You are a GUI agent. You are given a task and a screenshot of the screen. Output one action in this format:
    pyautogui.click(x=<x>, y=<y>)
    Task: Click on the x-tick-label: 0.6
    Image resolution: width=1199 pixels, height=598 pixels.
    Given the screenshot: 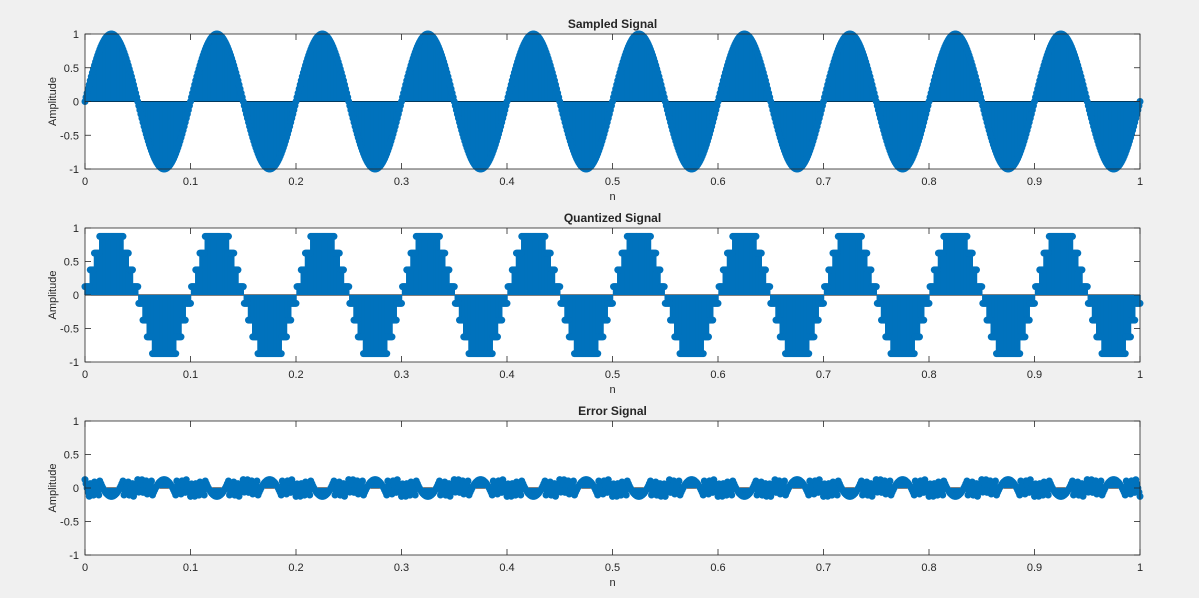 What is the action you would take?
    pyautogui.click(x=717, y=182)
    